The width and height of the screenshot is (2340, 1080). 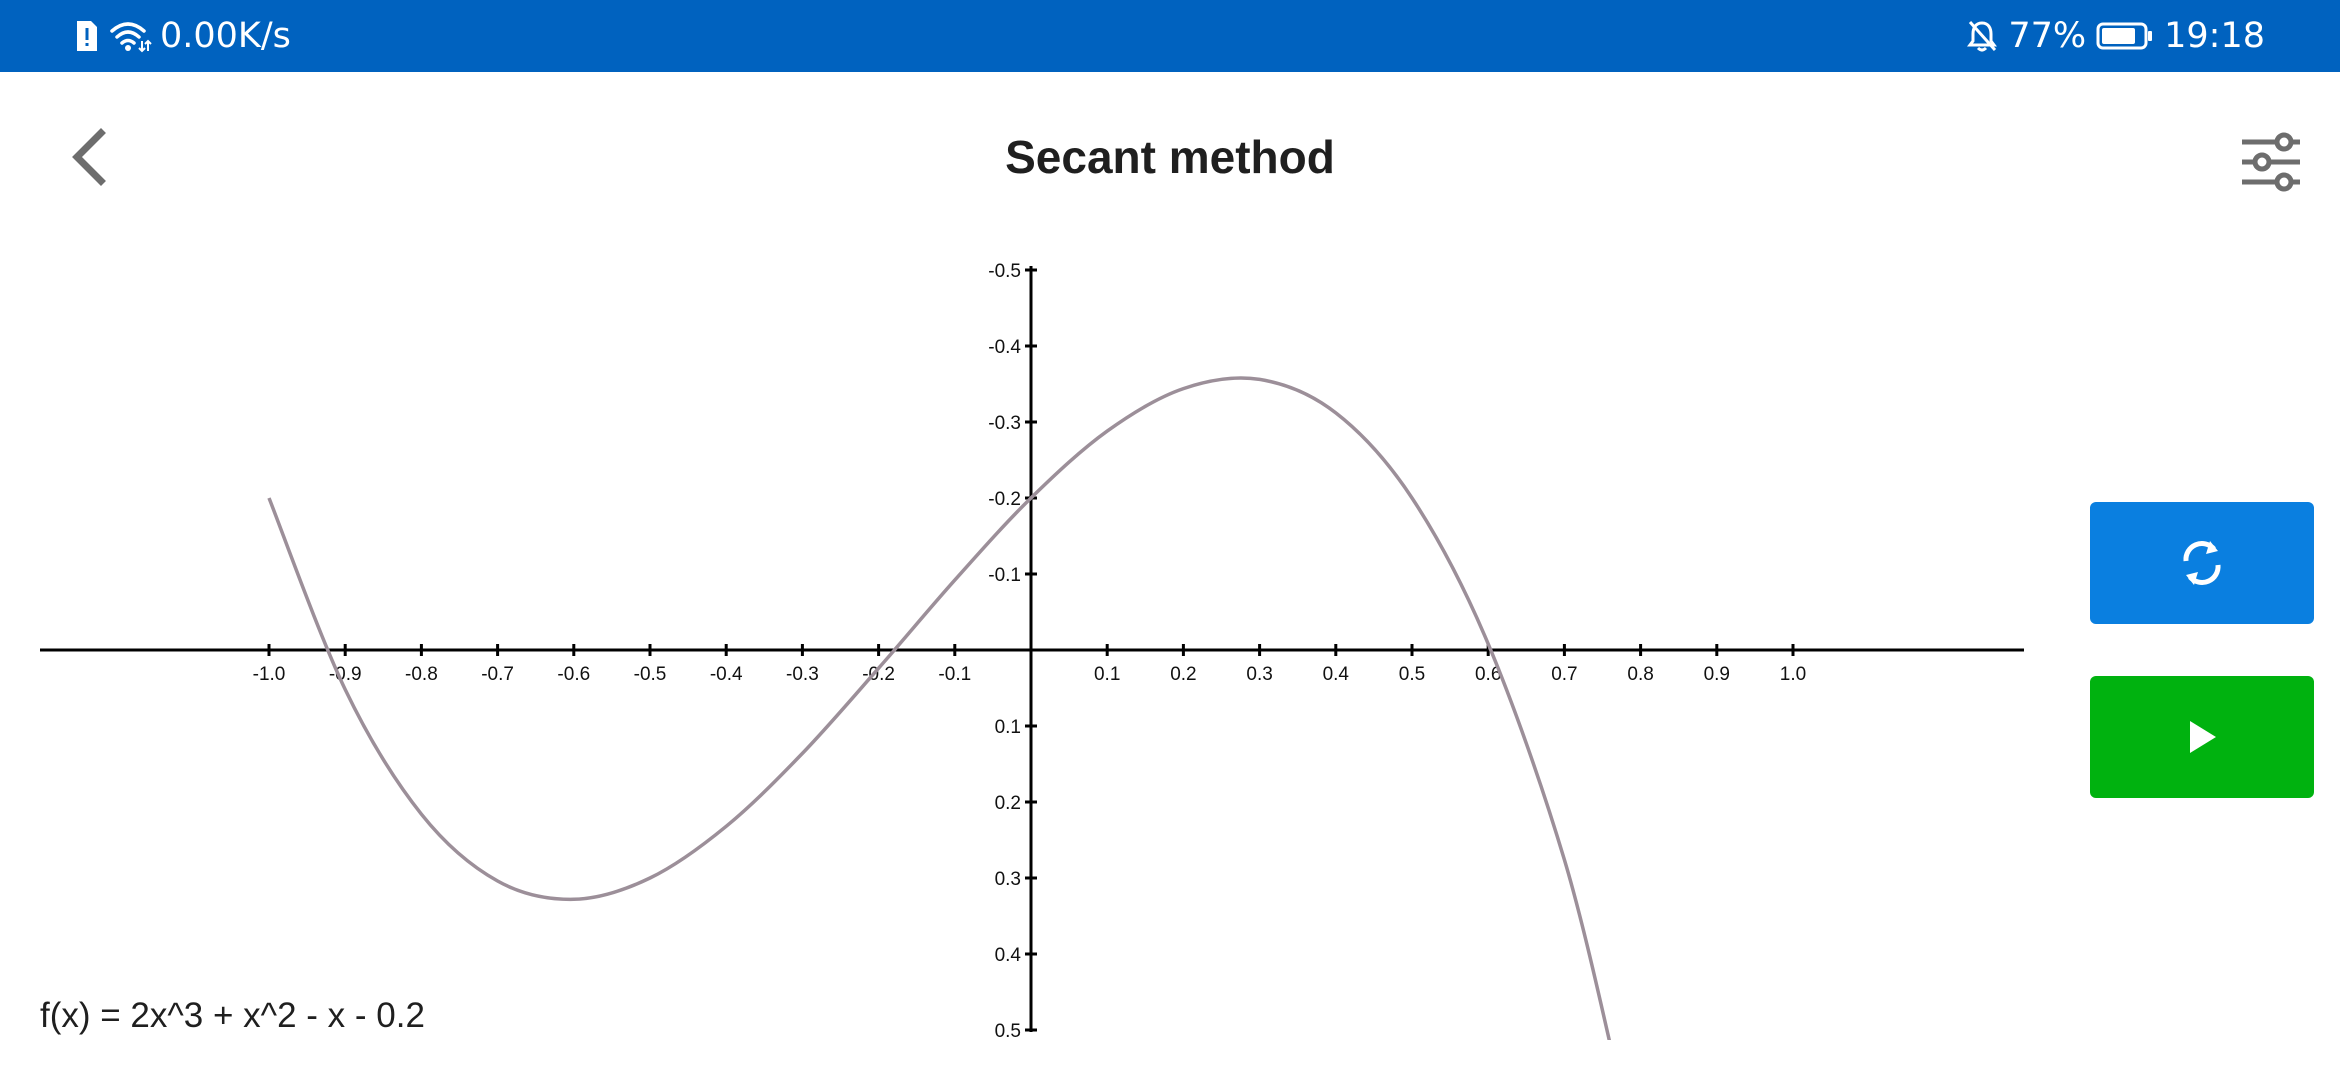 I want to click on status-bar-right: 77% 19:18, so click(x=2115, y=36).